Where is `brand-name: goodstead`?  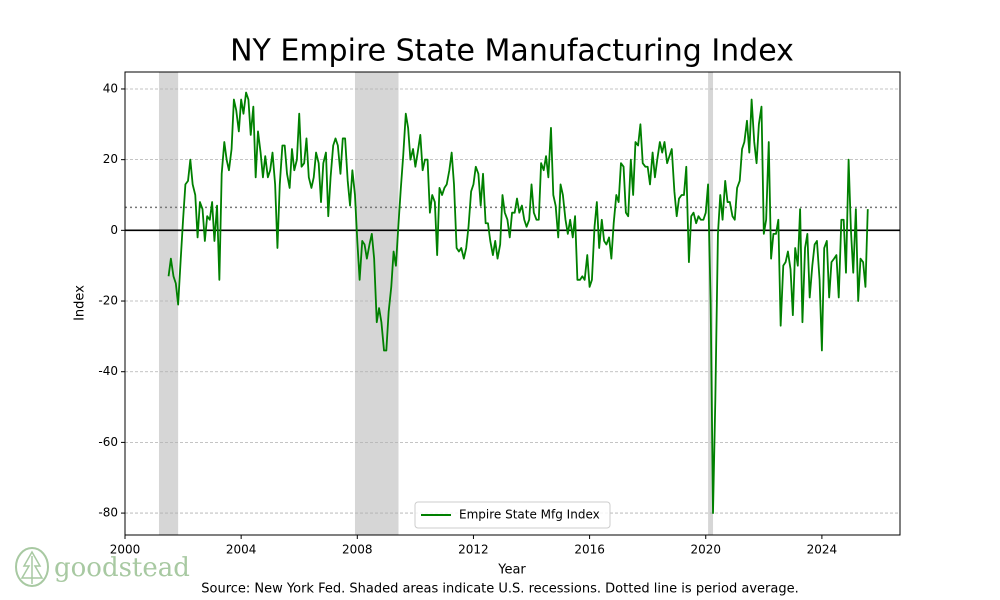 brand-name: goodstead is located at coordinates (122, 568).